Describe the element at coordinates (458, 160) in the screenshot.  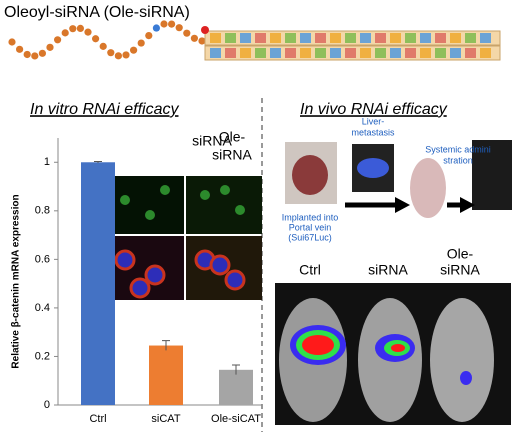
I see `step-label: stration` at that location.